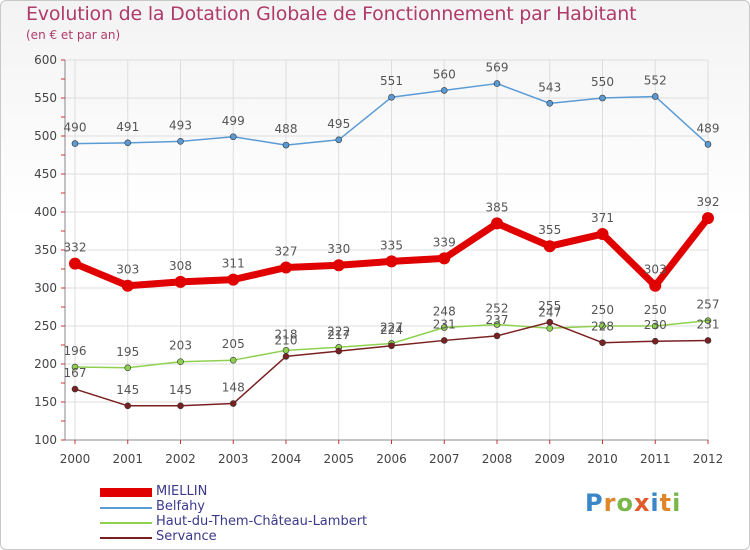 The width and height of the screenshot is (750, 550). What do you see at coordinates (233, 388) in the screenshot?
I see `data-label: 148` at bounding box center [233, 388].